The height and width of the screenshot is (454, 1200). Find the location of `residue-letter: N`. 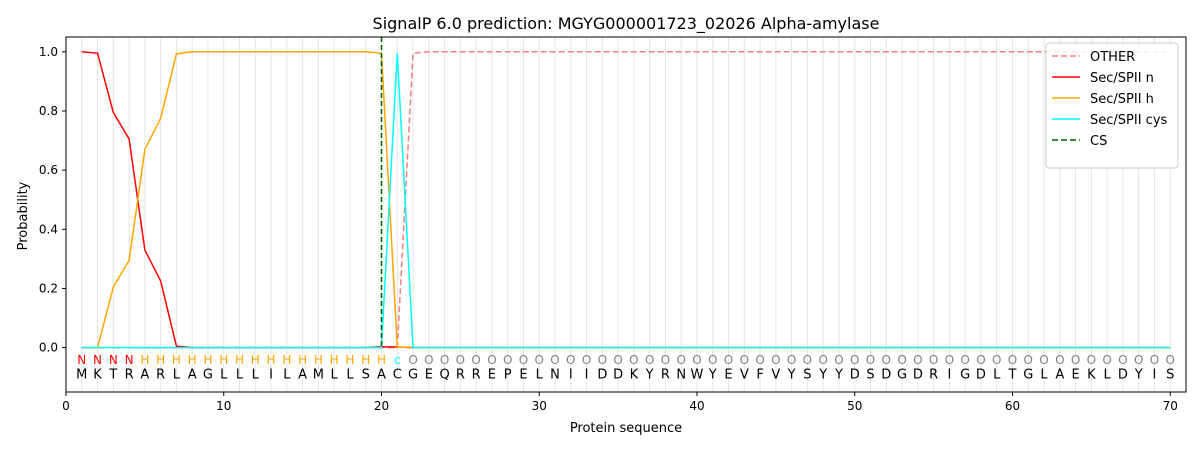

residue-letter: N is located at coordinates (555, 375).